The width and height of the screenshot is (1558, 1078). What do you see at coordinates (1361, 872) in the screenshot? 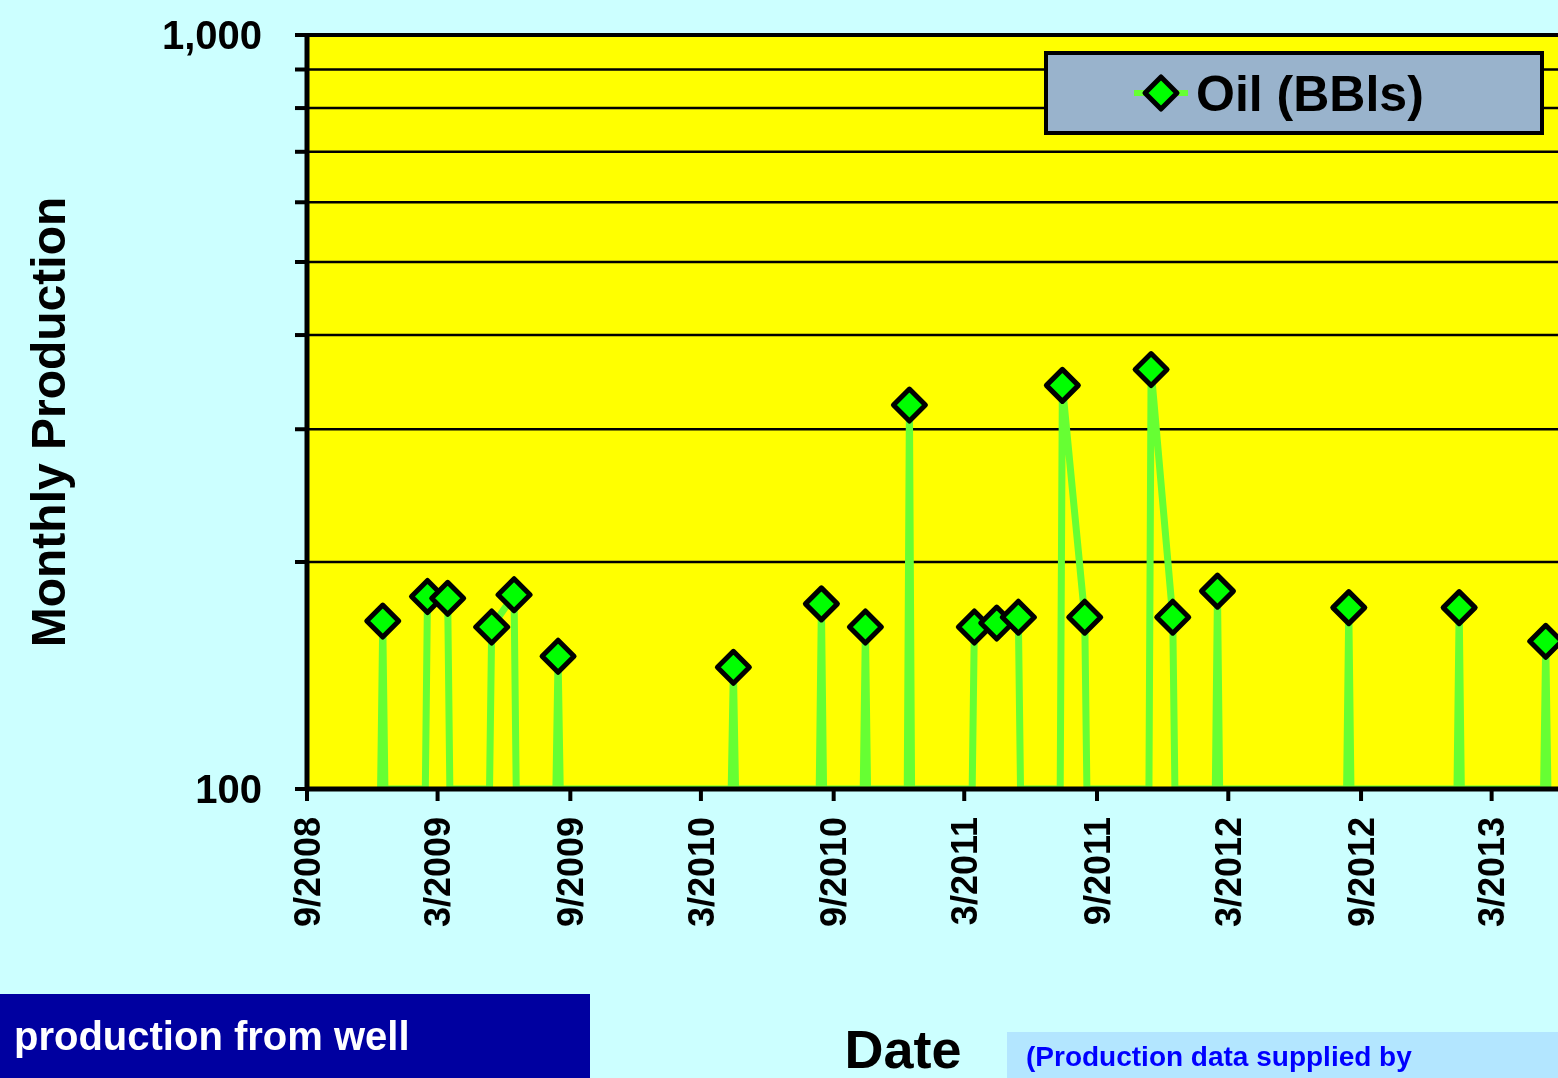
I see `x-tick-label: 9/2012` at bounding box center [1361, 872].